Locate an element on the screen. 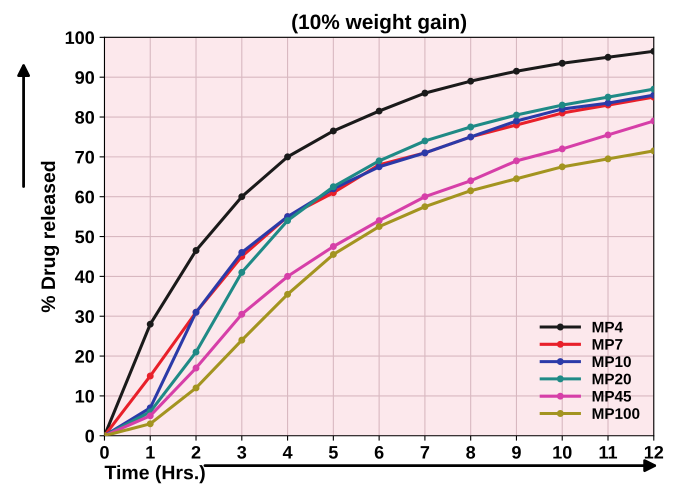  legend-label: MP100 is located at coordinates (616, 413).